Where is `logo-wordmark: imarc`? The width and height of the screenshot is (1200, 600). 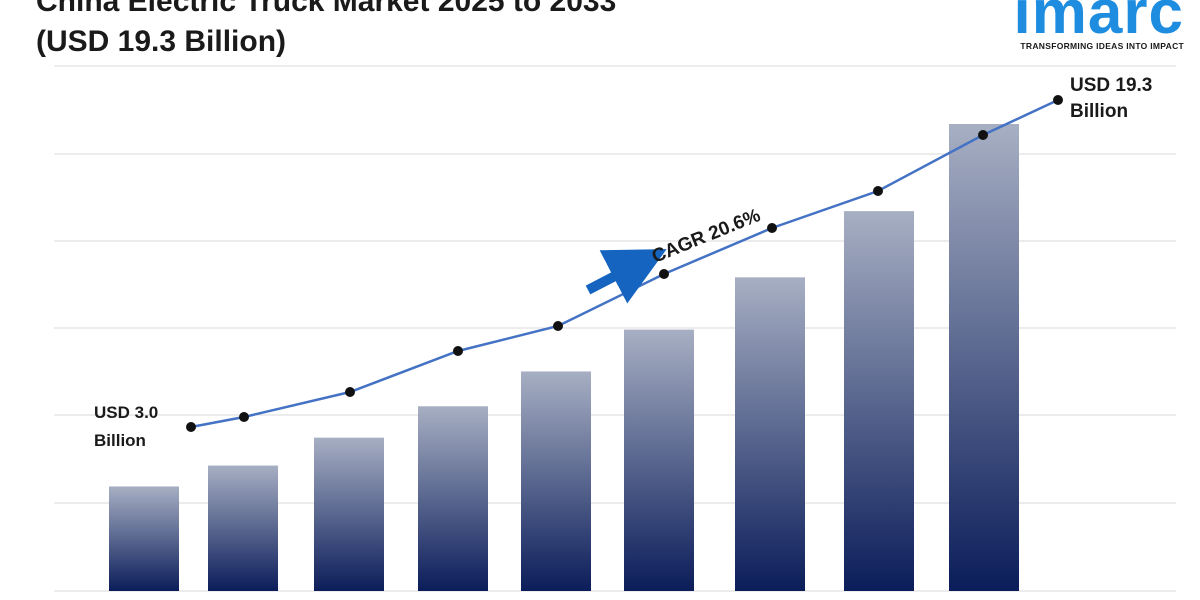 logo-wordmark: imarc is located at coordinates (1098, 23).